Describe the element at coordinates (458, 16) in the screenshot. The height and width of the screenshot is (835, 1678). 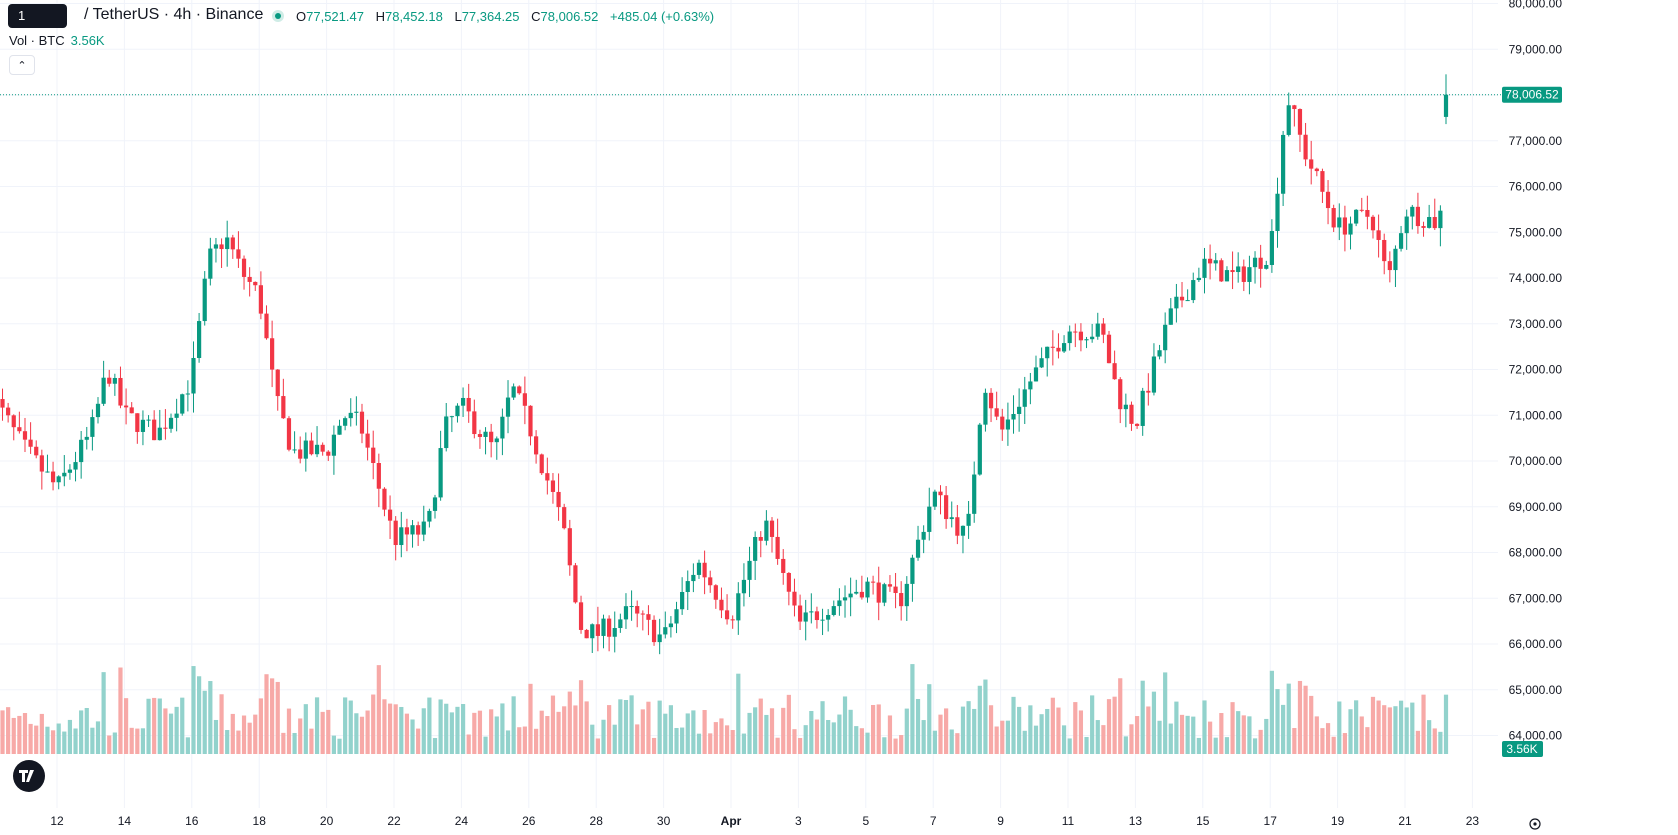
I see `low-label: L` at that location.